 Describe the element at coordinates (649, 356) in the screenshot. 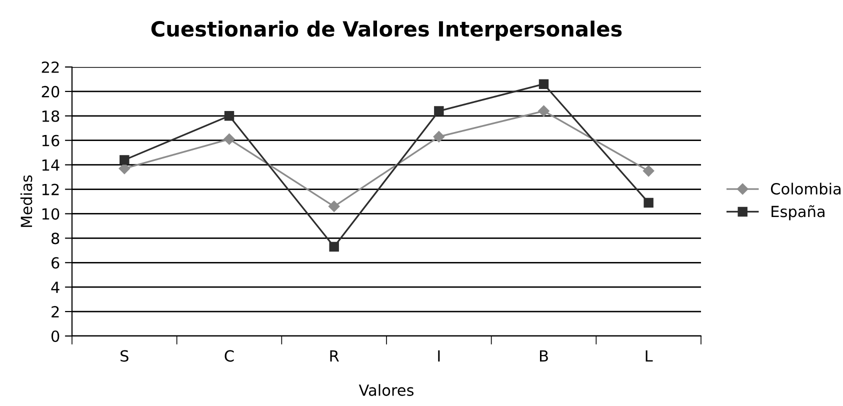

I see `x-tick-label: L` at that location.